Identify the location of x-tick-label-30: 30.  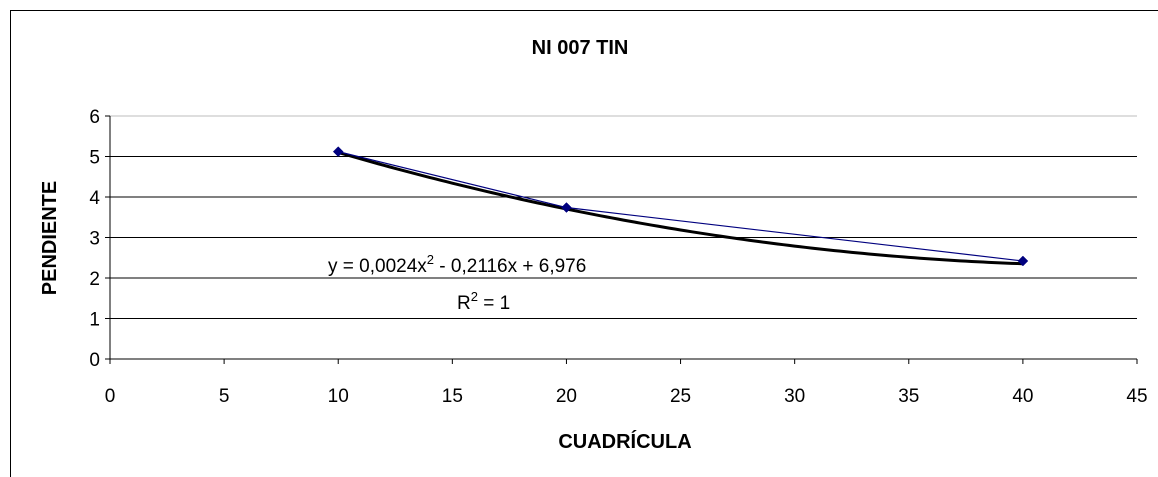
(794, 396).